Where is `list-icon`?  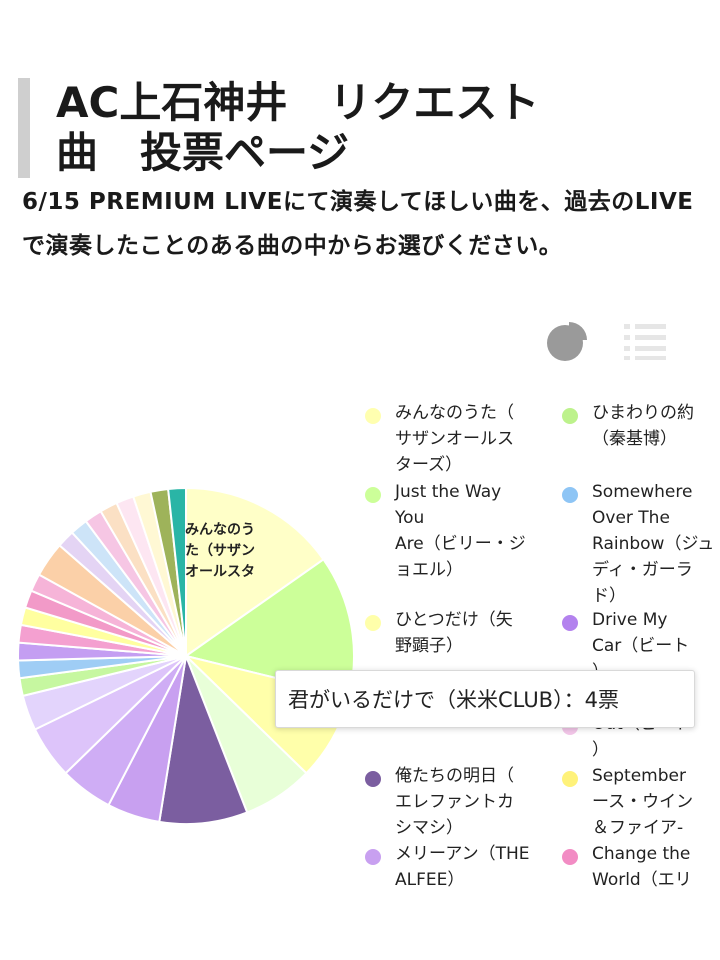
list-icon is located at coordinates (645, 341).